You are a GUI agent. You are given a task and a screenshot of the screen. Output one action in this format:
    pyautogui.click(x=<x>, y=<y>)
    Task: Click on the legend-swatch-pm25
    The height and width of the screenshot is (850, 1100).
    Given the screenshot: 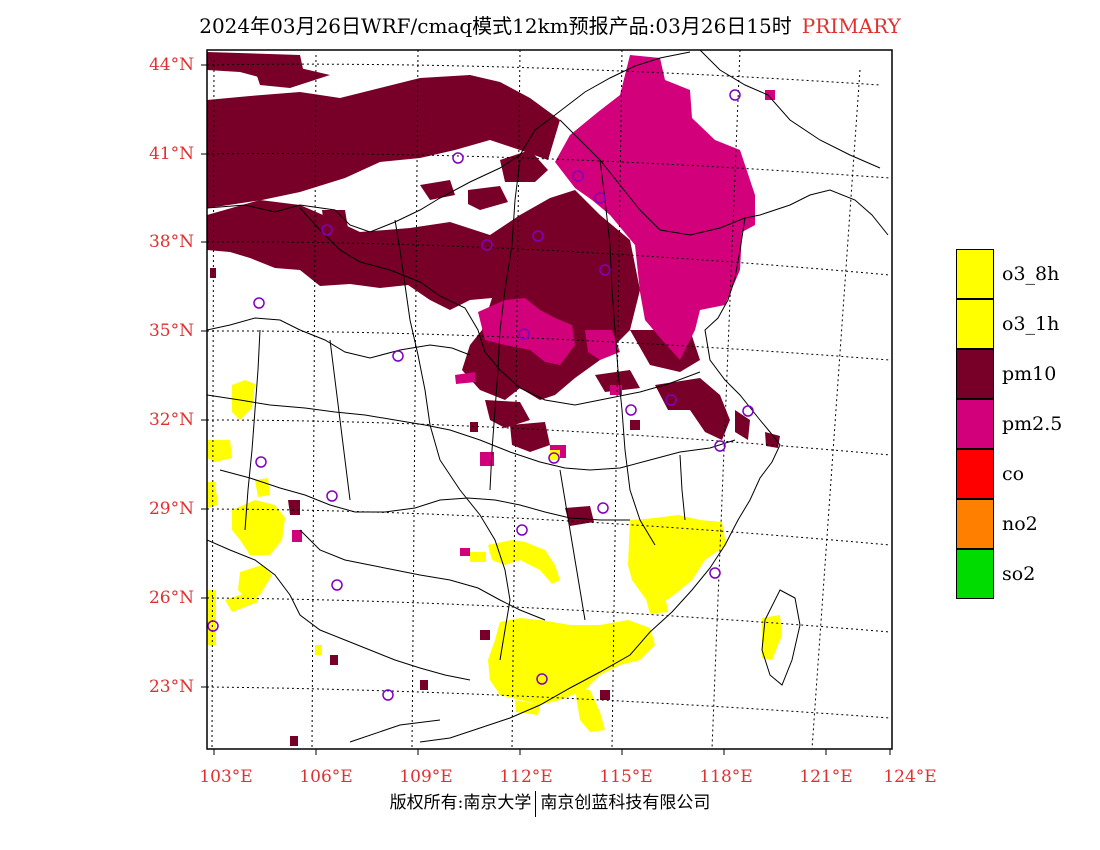 What is the action you would take?
    pyautogui.click(x=975, y=424)
    